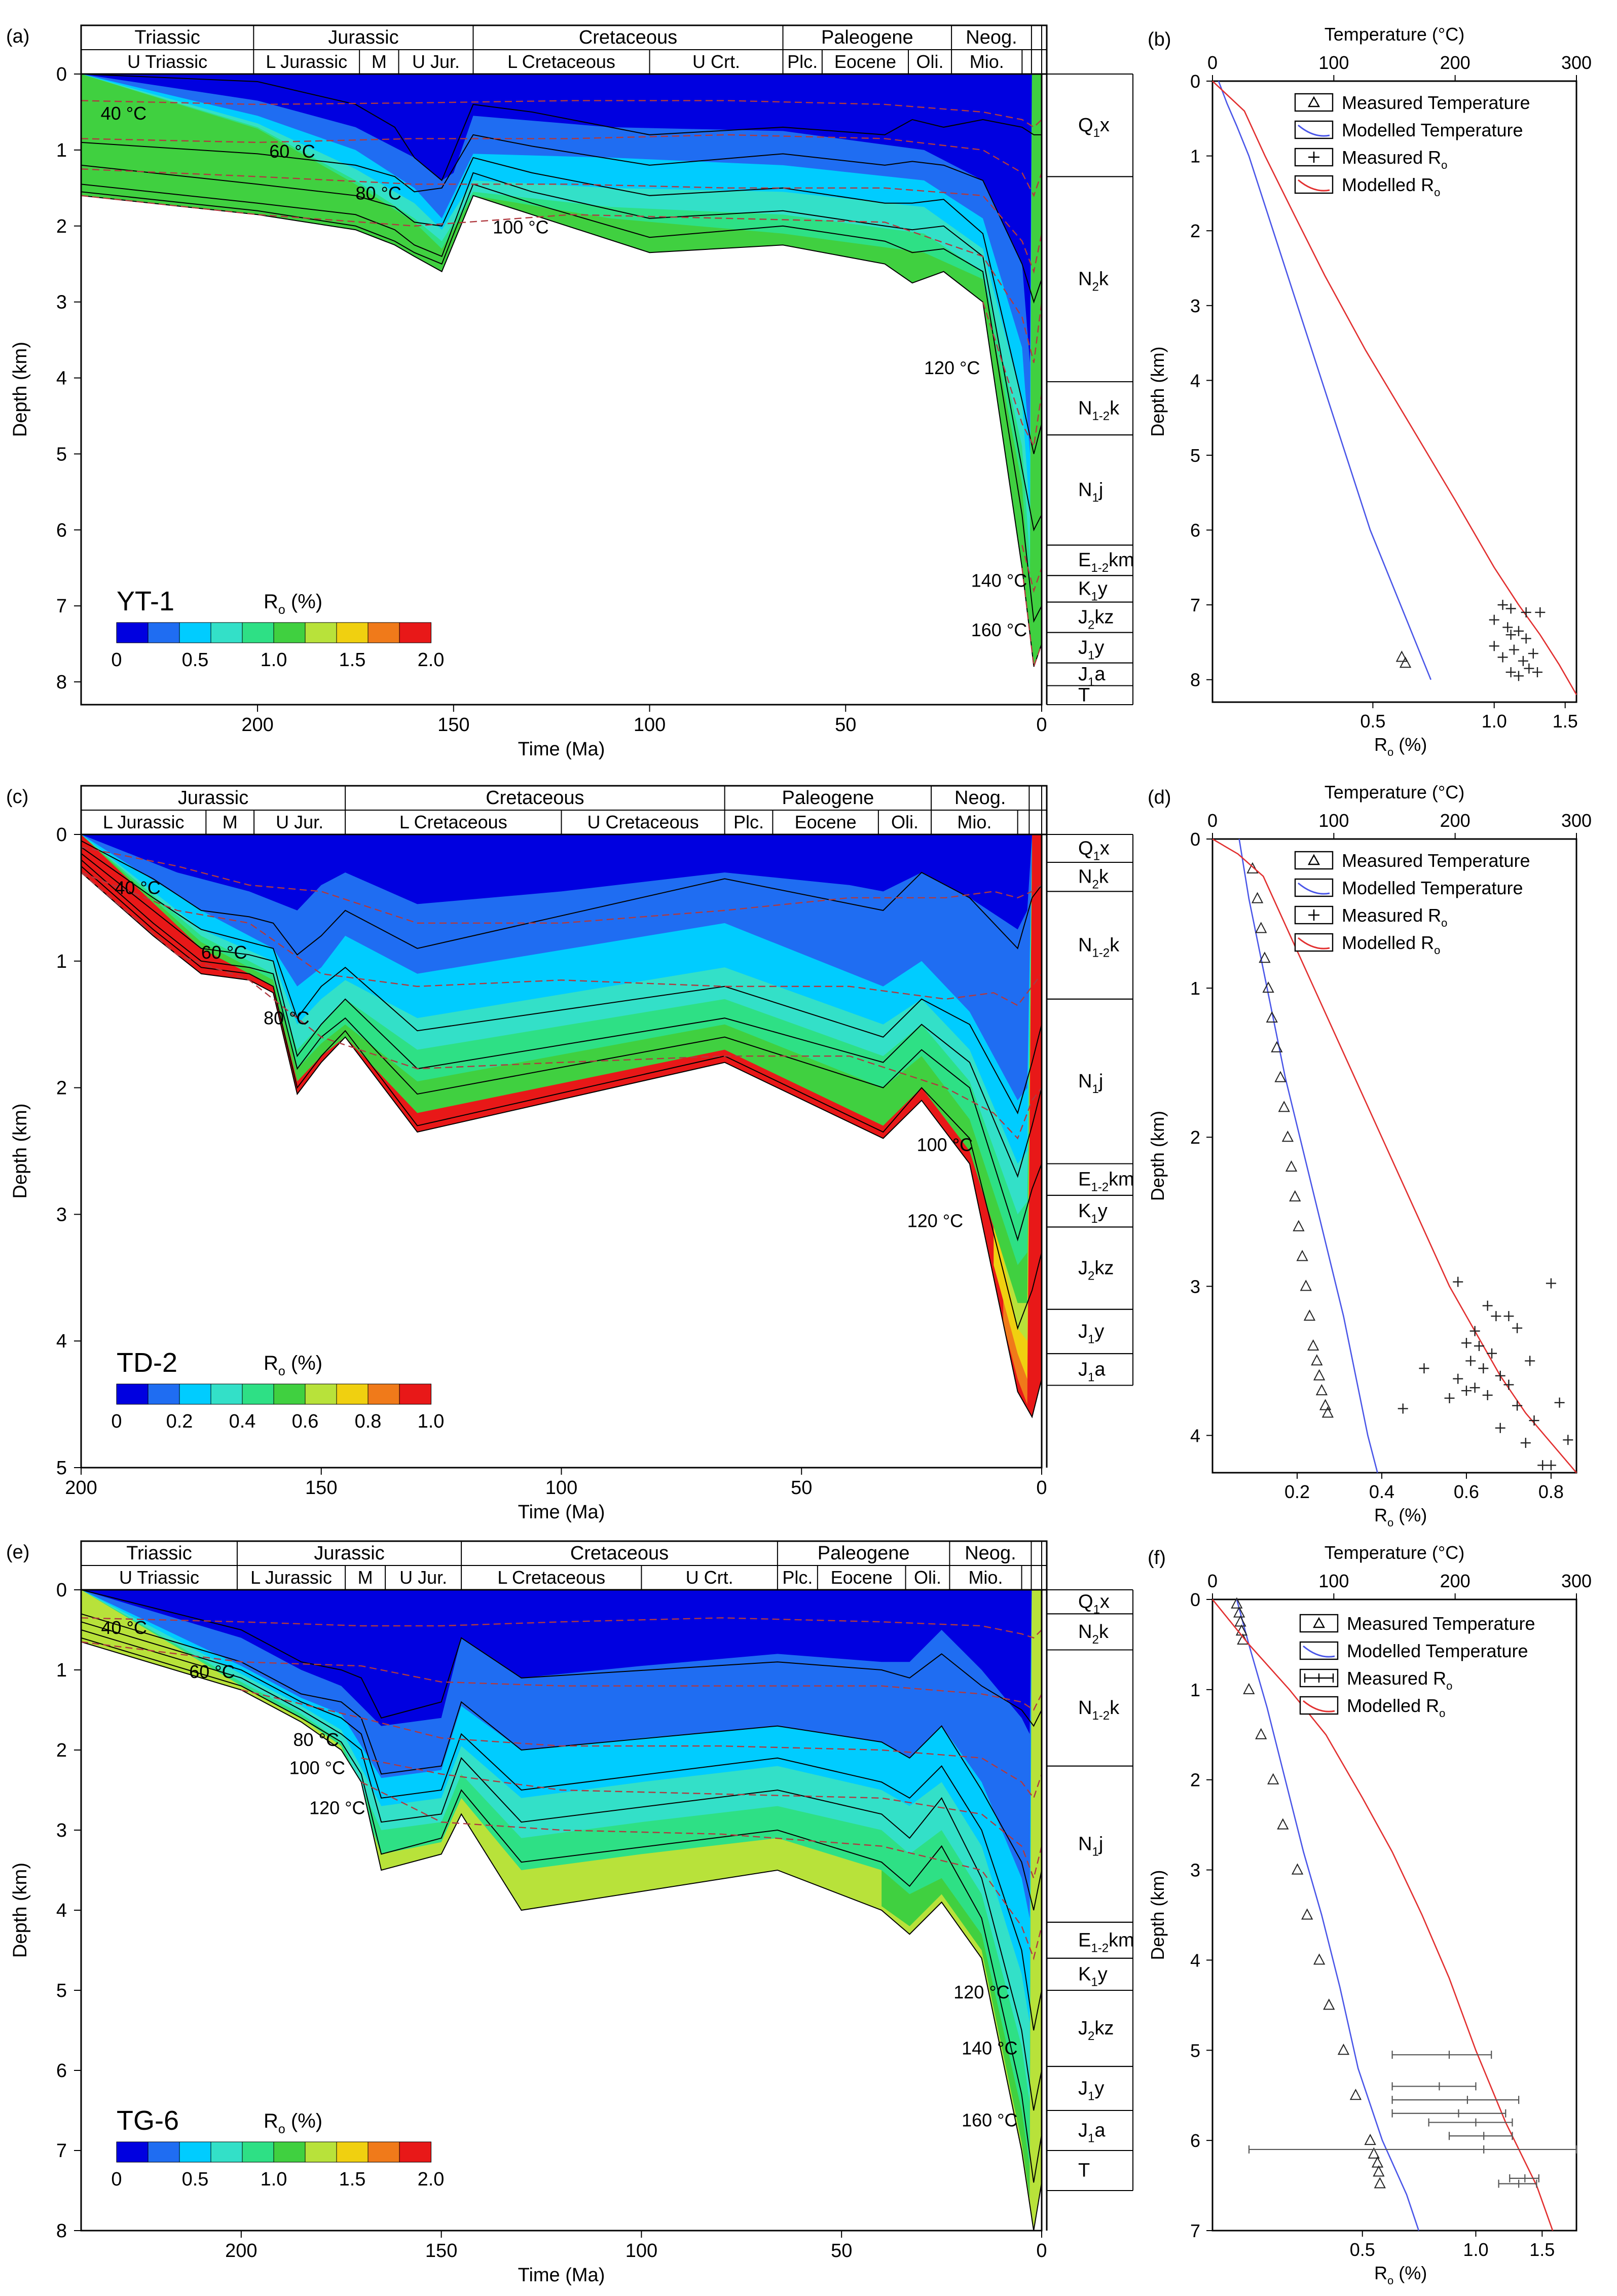  I want to click on panel-e-period-label: Cretaceous, so click(619, 1553).